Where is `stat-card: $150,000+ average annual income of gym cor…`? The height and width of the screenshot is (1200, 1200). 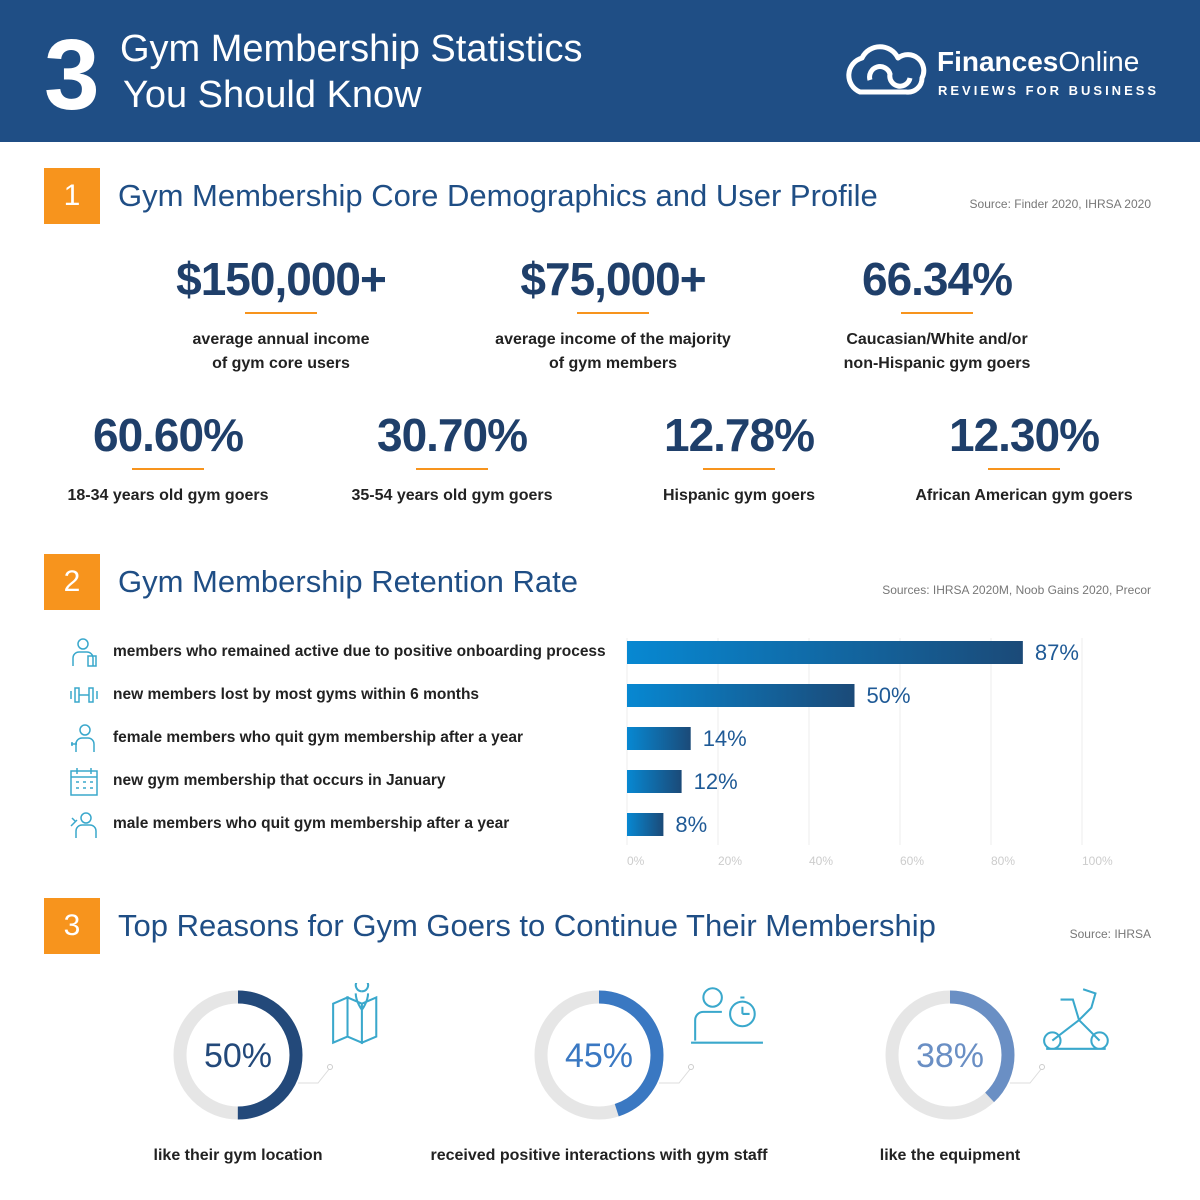
stat-card: $150,000+ average annual income of gym cor… is located at coordinates (281, 312).